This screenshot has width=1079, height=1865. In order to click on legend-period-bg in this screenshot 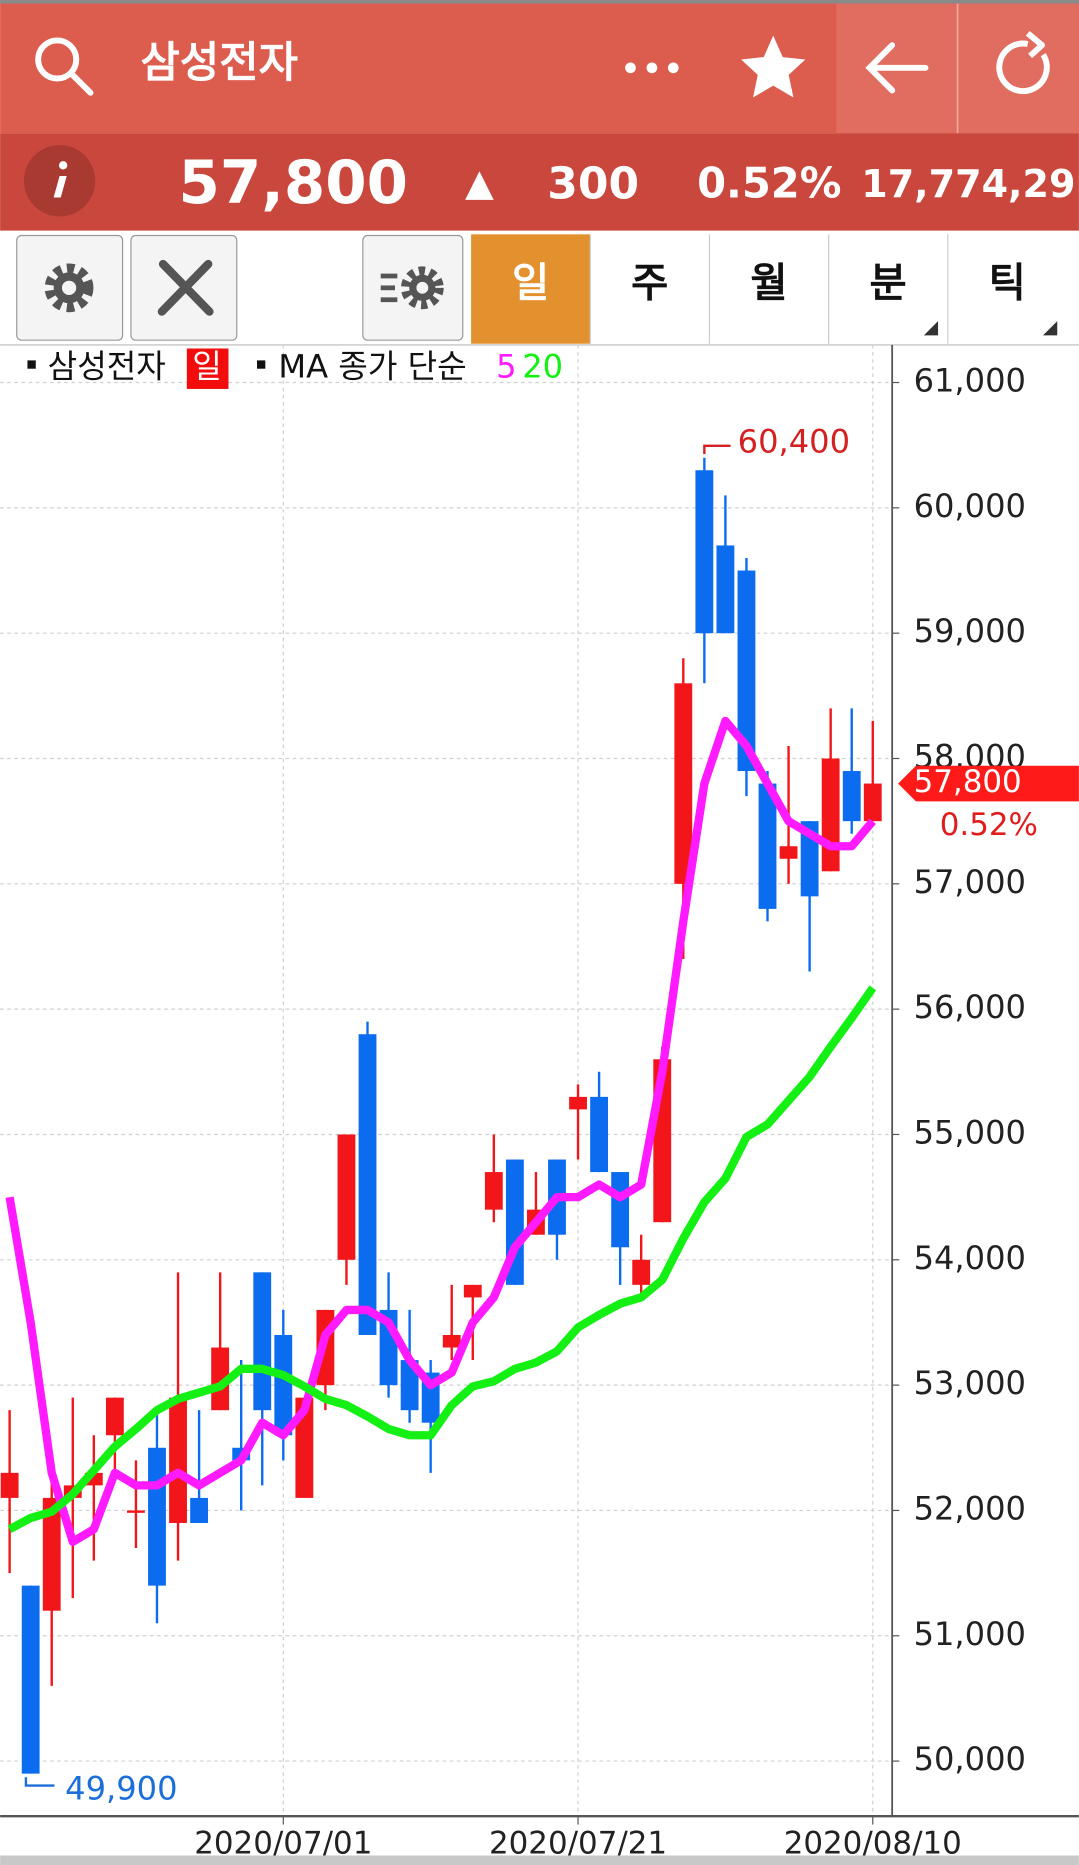, I will do `click(207, 368)`.